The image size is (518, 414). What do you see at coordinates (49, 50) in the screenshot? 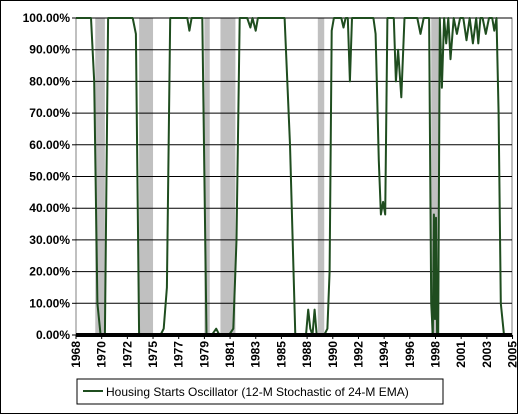
I see `y-tick-label: 90.00%` at bounding box center [49, 50].